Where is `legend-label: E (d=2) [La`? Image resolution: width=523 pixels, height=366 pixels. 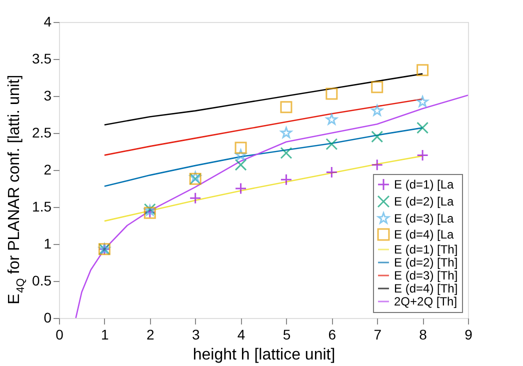 legend-label: E (d=2) [La is located at coordinates (424, 201).